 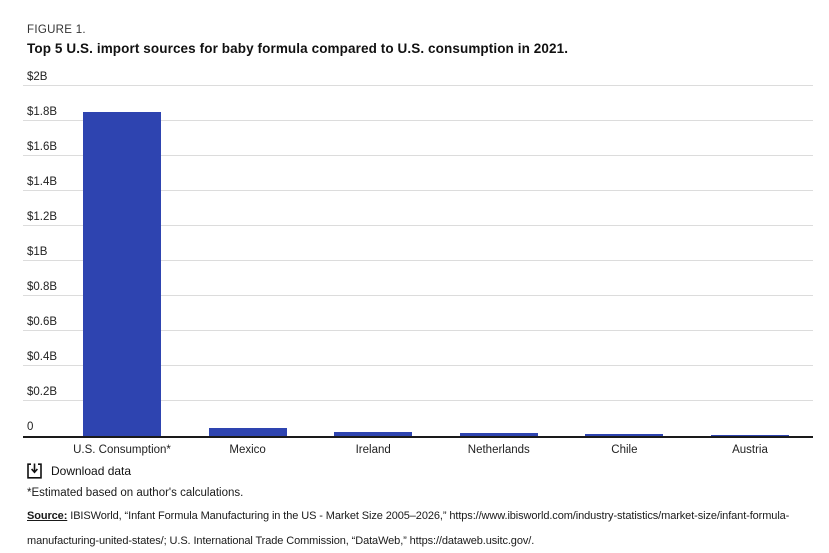 I want to click on figure-label: FIGURE 1., so click(x=56, y=30).